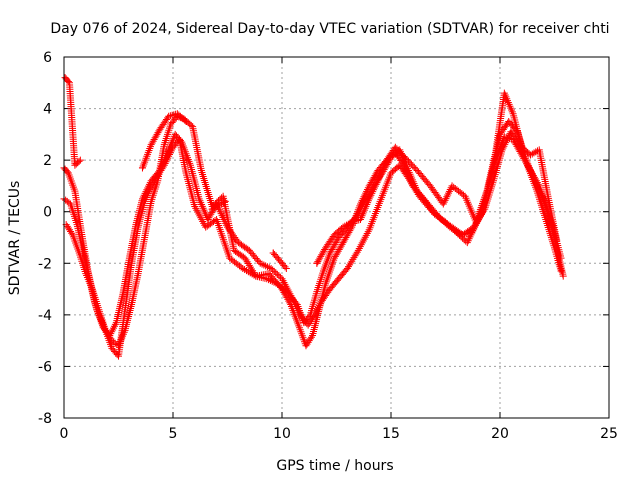  I want to click on x-tick-labels: 0 5 10 15 20 25, so click(339, 434).